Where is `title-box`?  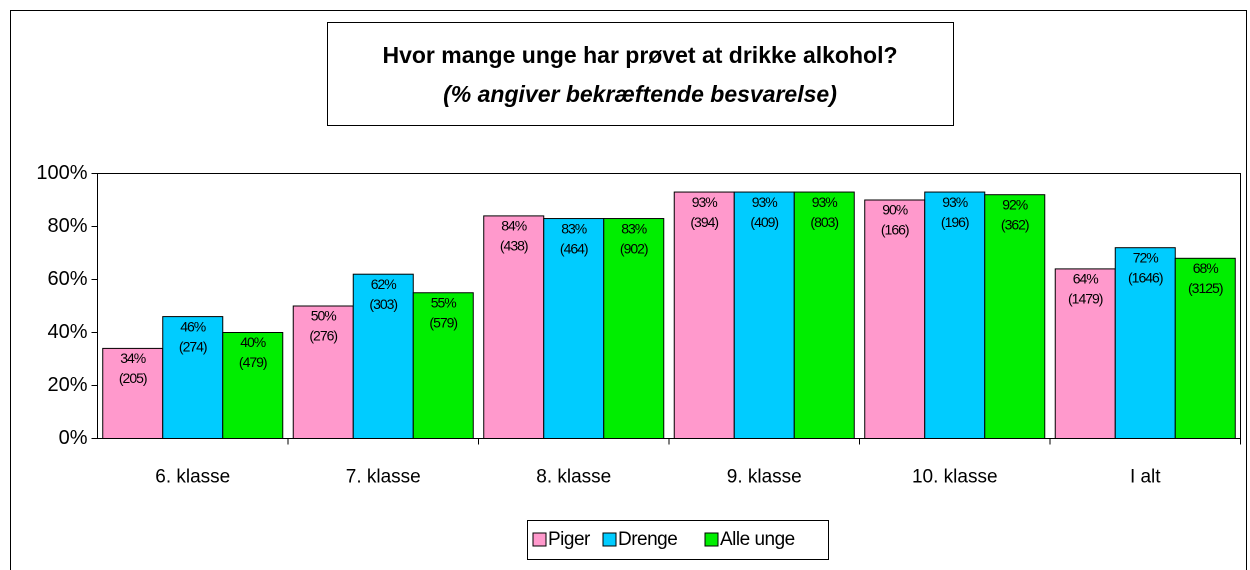 title-box is located at coordinates (640, 74).